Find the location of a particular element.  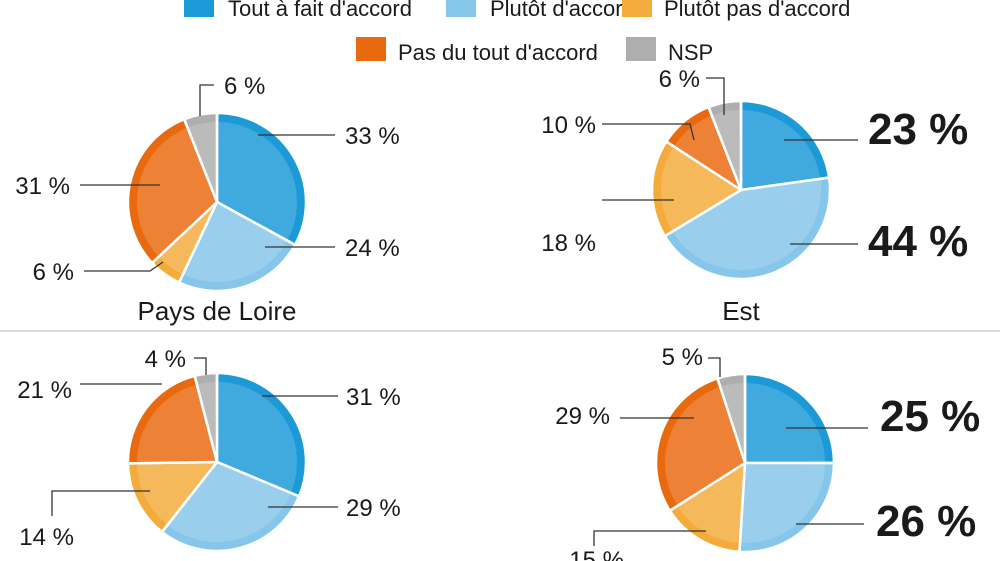

data-label-plutot-d-accord: 44 % is located at coordinates (918, 241).